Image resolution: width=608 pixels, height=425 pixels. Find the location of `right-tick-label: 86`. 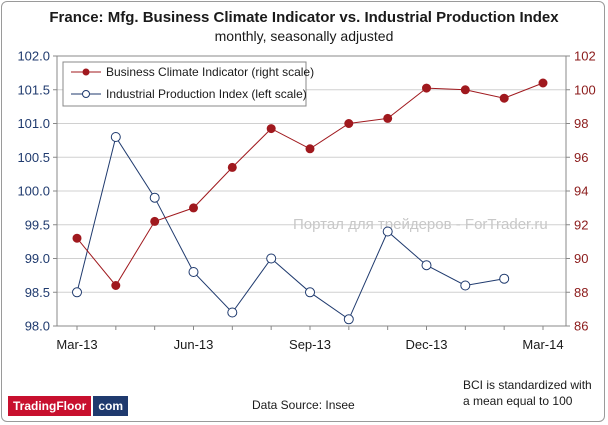

right-tick-label: 86 is located at coordinates (581, 326).